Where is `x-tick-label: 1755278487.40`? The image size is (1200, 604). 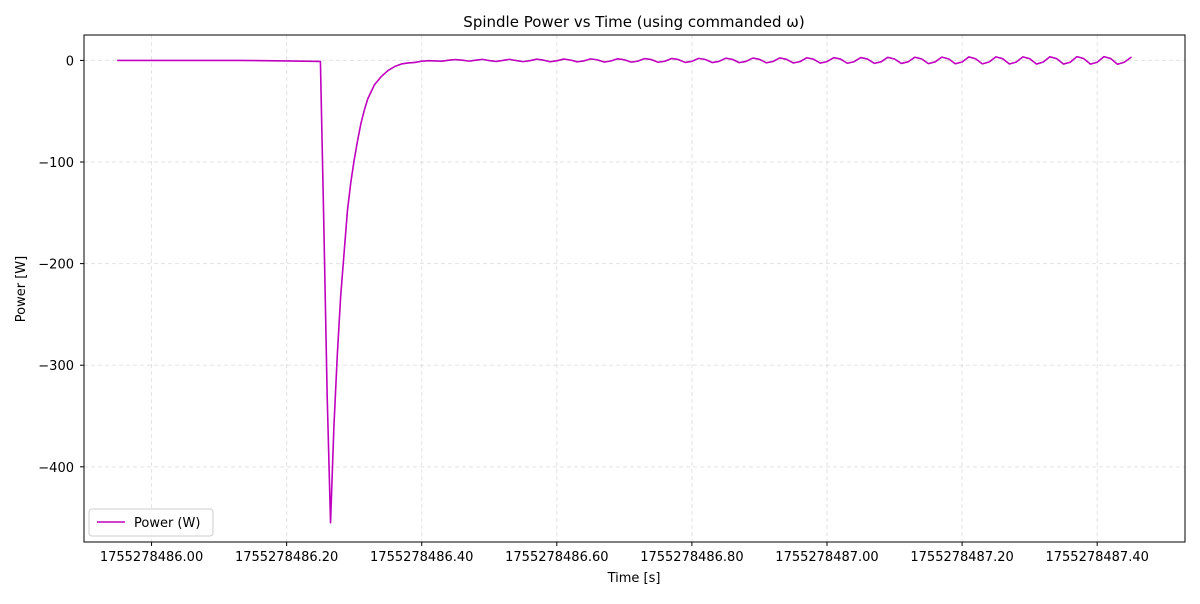
x-tick-label: 1755278487.40 is located at coordinates (1096, 557).